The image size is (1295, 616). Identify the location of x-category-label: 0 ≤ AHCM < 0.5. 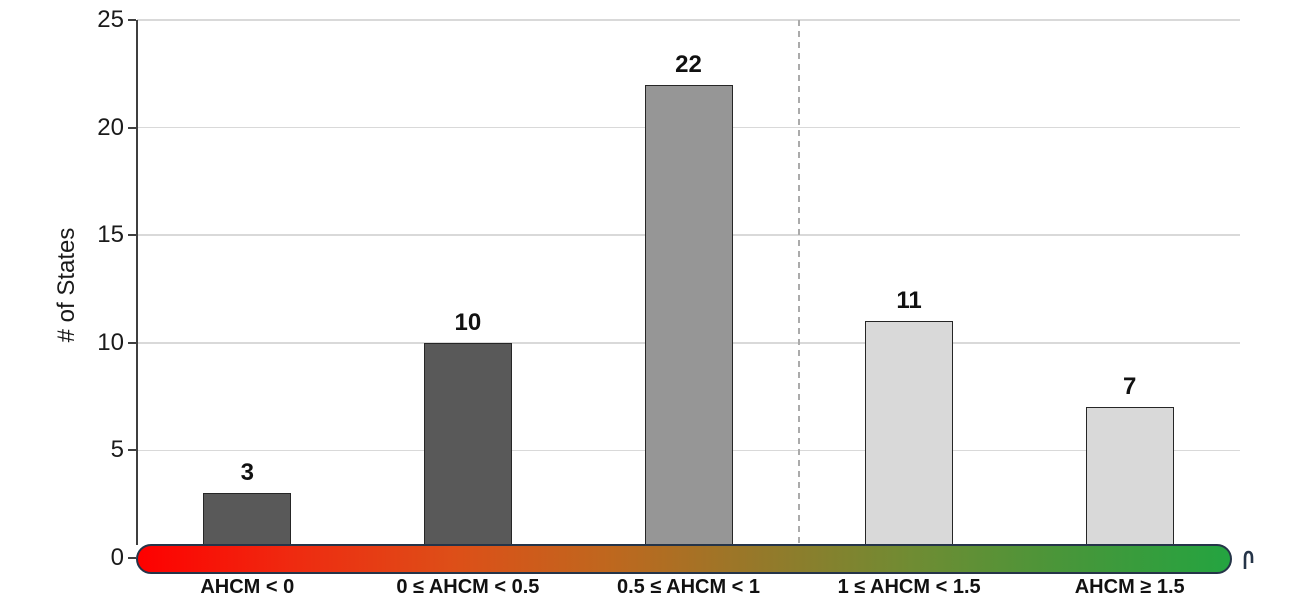
(468, 587).